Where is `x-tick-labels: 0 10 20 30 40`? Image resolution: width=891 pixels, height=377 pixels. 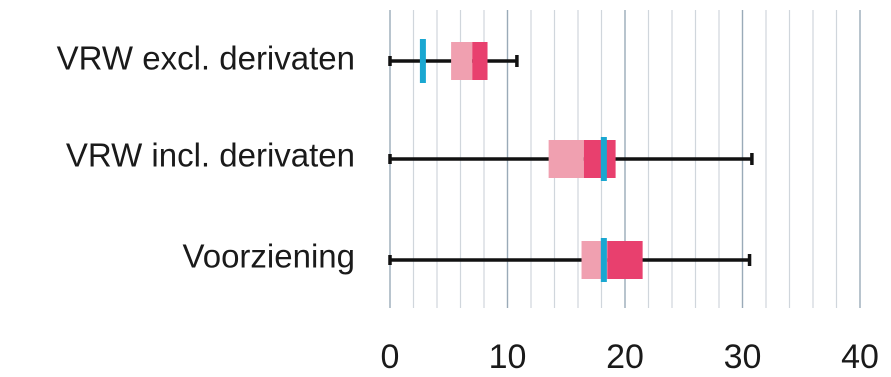
x-tick-labels: 0 10 20 30 40 is located at coordinates (630, 357).